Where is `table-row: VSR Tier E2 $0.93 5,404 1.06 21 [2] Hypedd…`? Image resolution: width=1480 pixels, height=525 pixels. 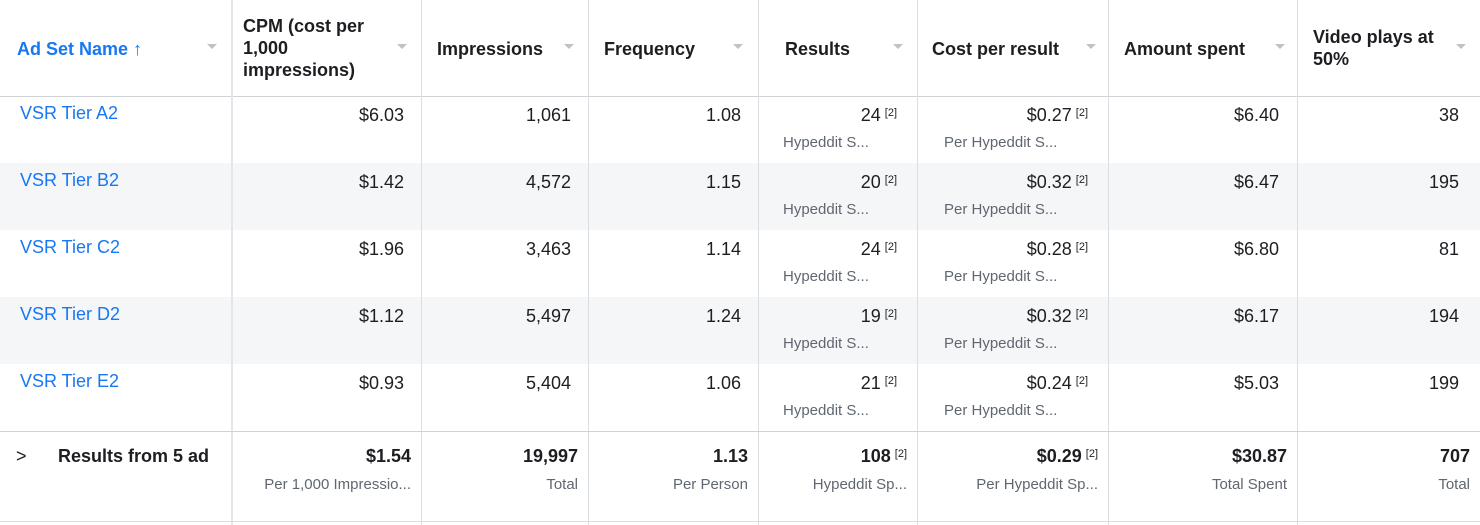
table-row: VSR Tier E2 $0.93 5,404 1.06 21 [2] Hypedd… is located at coordinates (740, 397).